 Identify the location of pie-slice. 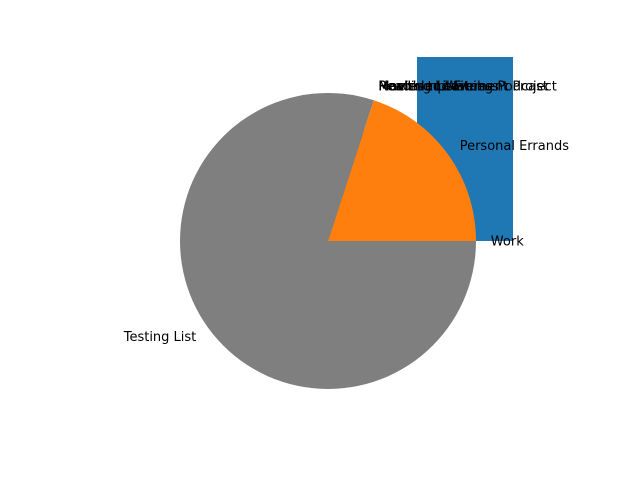
(402, 171).